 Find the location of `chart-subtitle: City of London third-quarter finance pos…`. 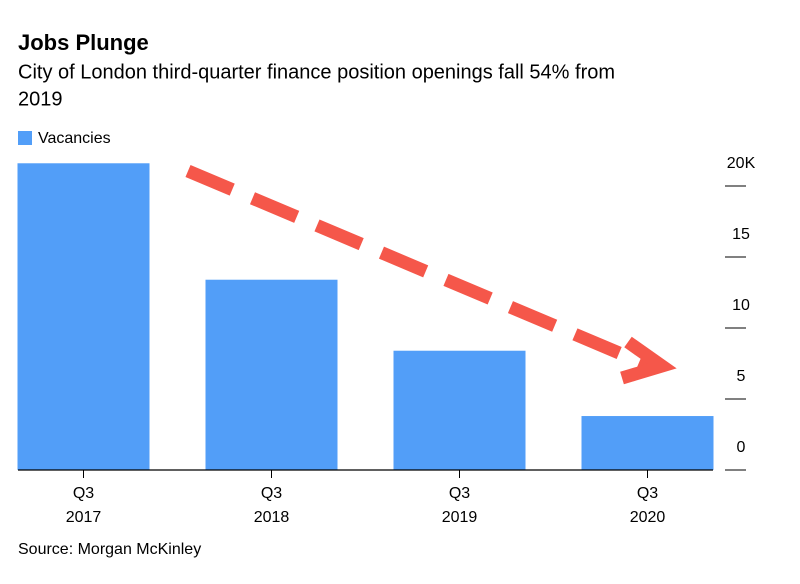

chart-subtitle: City of London third-quarter finance pos… is located at coordinates (316, 72).